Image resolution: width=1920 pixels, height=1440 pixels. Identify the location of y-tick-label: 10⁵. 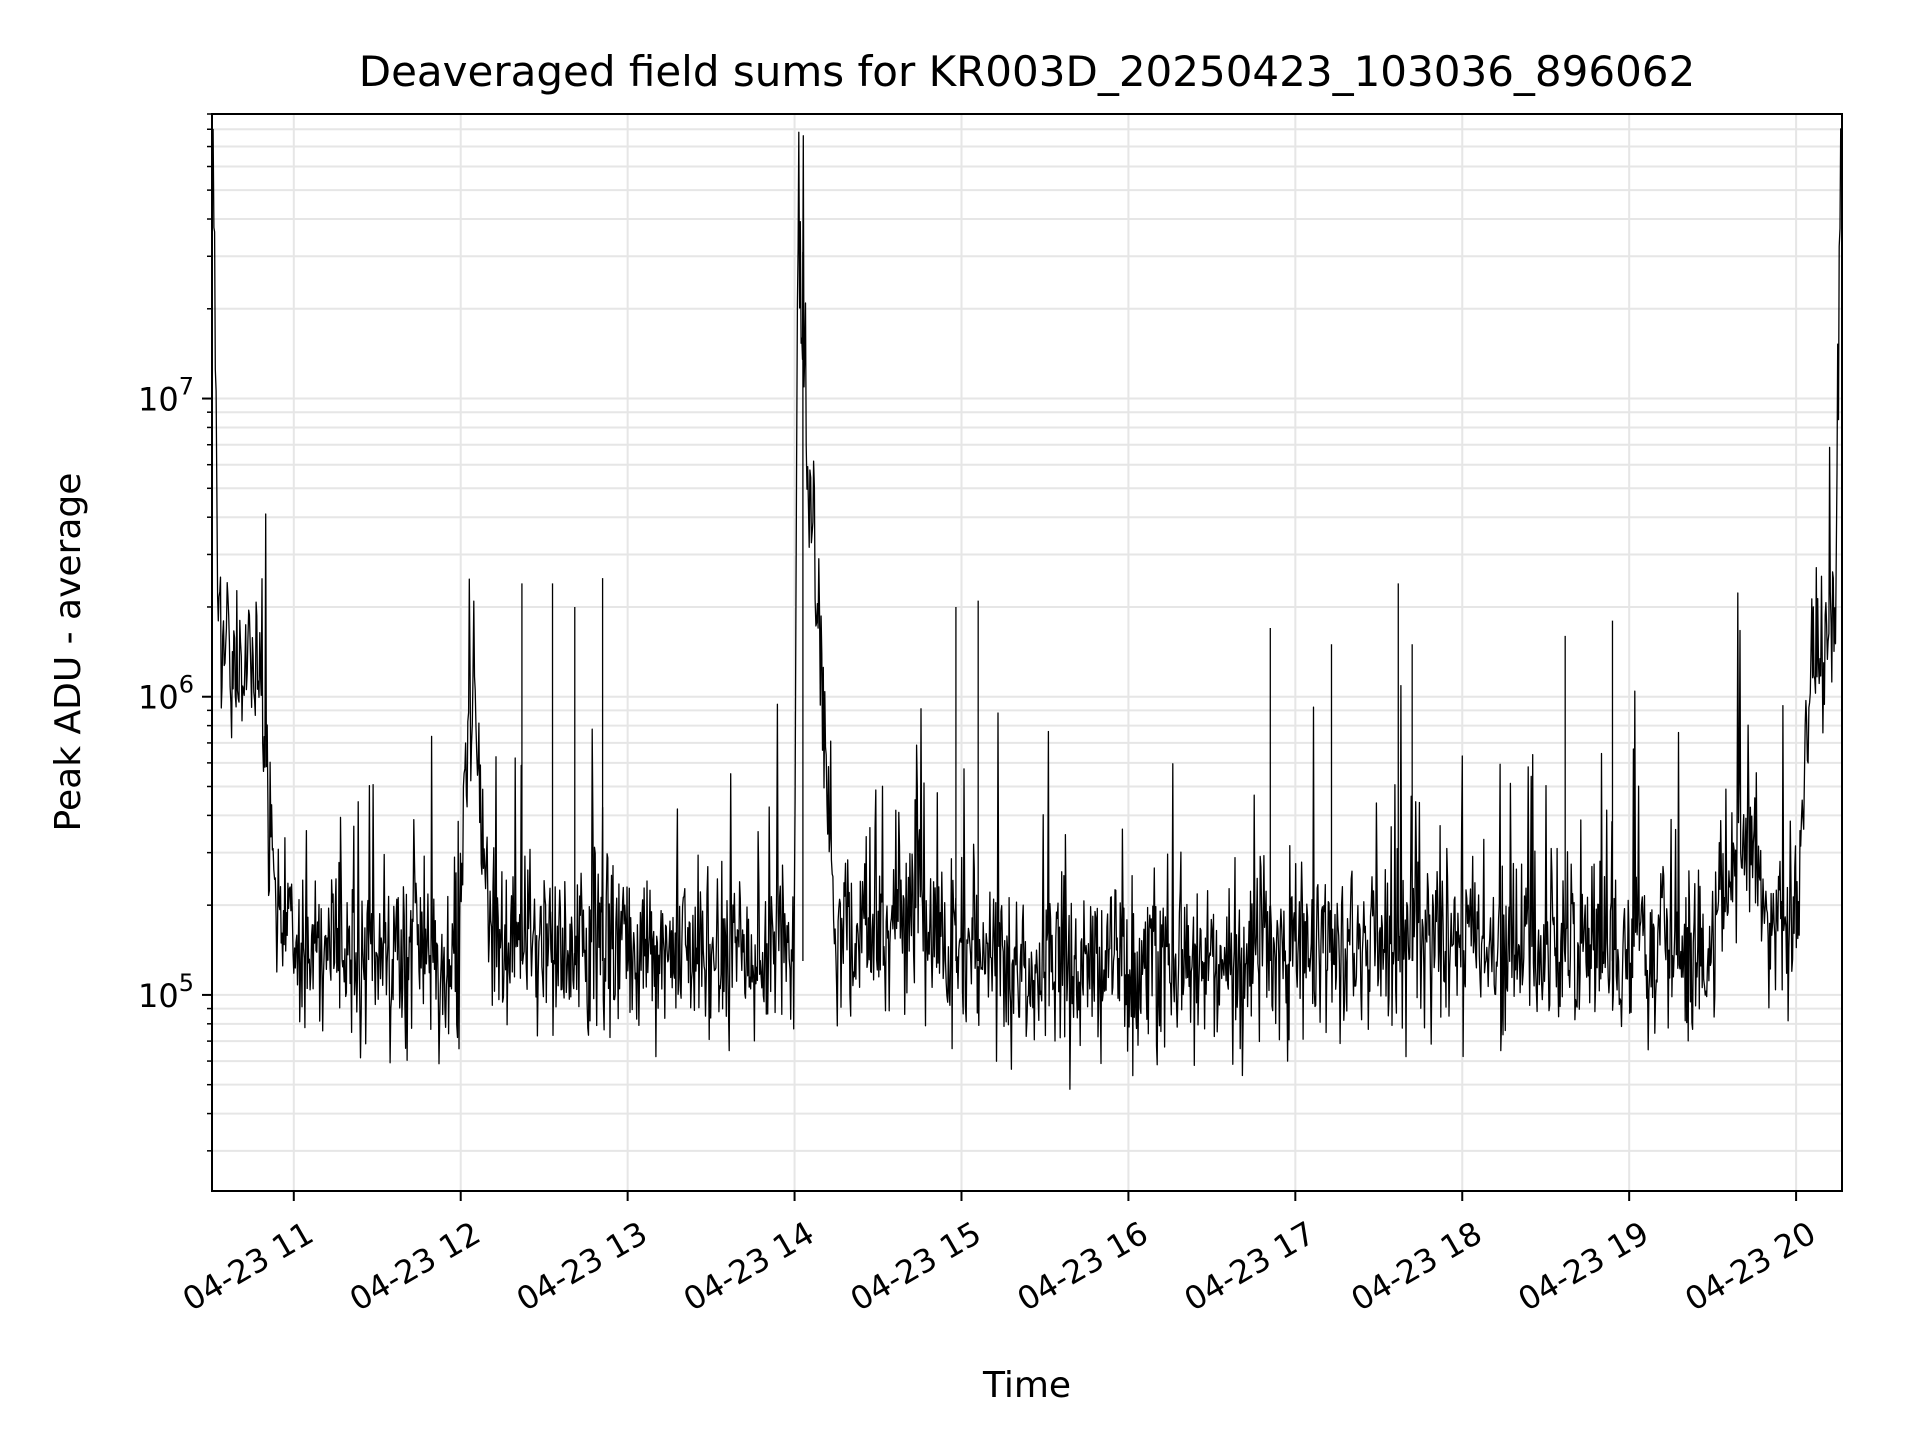
(166, 992).